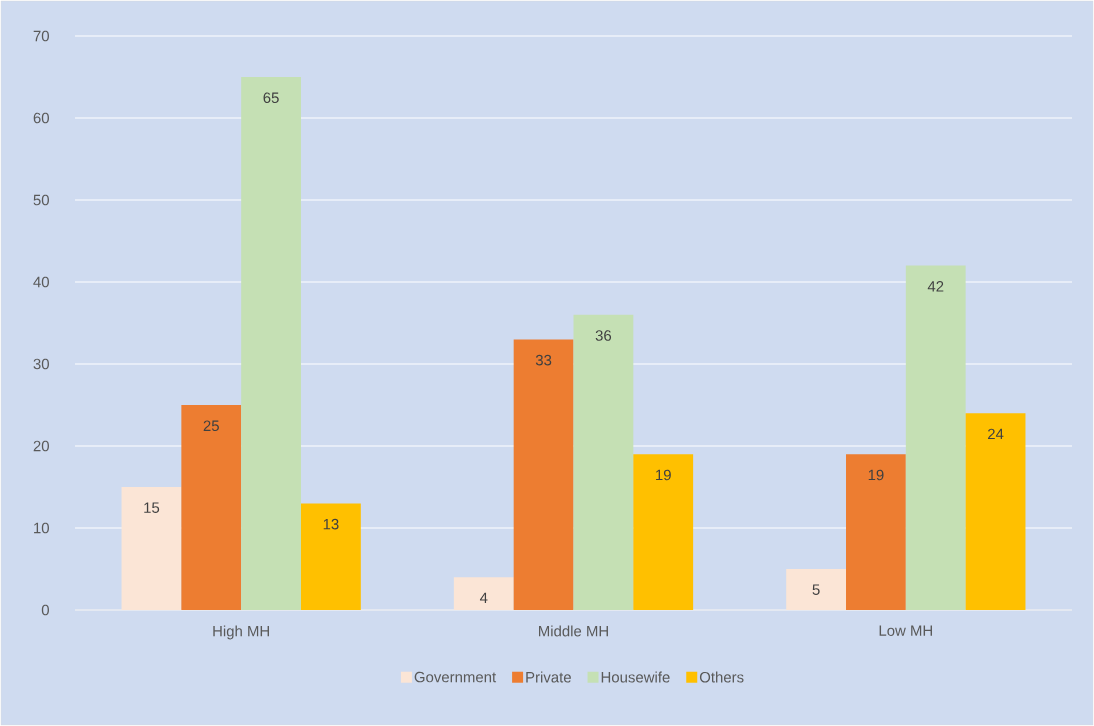  Describe the element at coordinates (543, 360) in the screenshot. I see `data-label: 33` at that location.